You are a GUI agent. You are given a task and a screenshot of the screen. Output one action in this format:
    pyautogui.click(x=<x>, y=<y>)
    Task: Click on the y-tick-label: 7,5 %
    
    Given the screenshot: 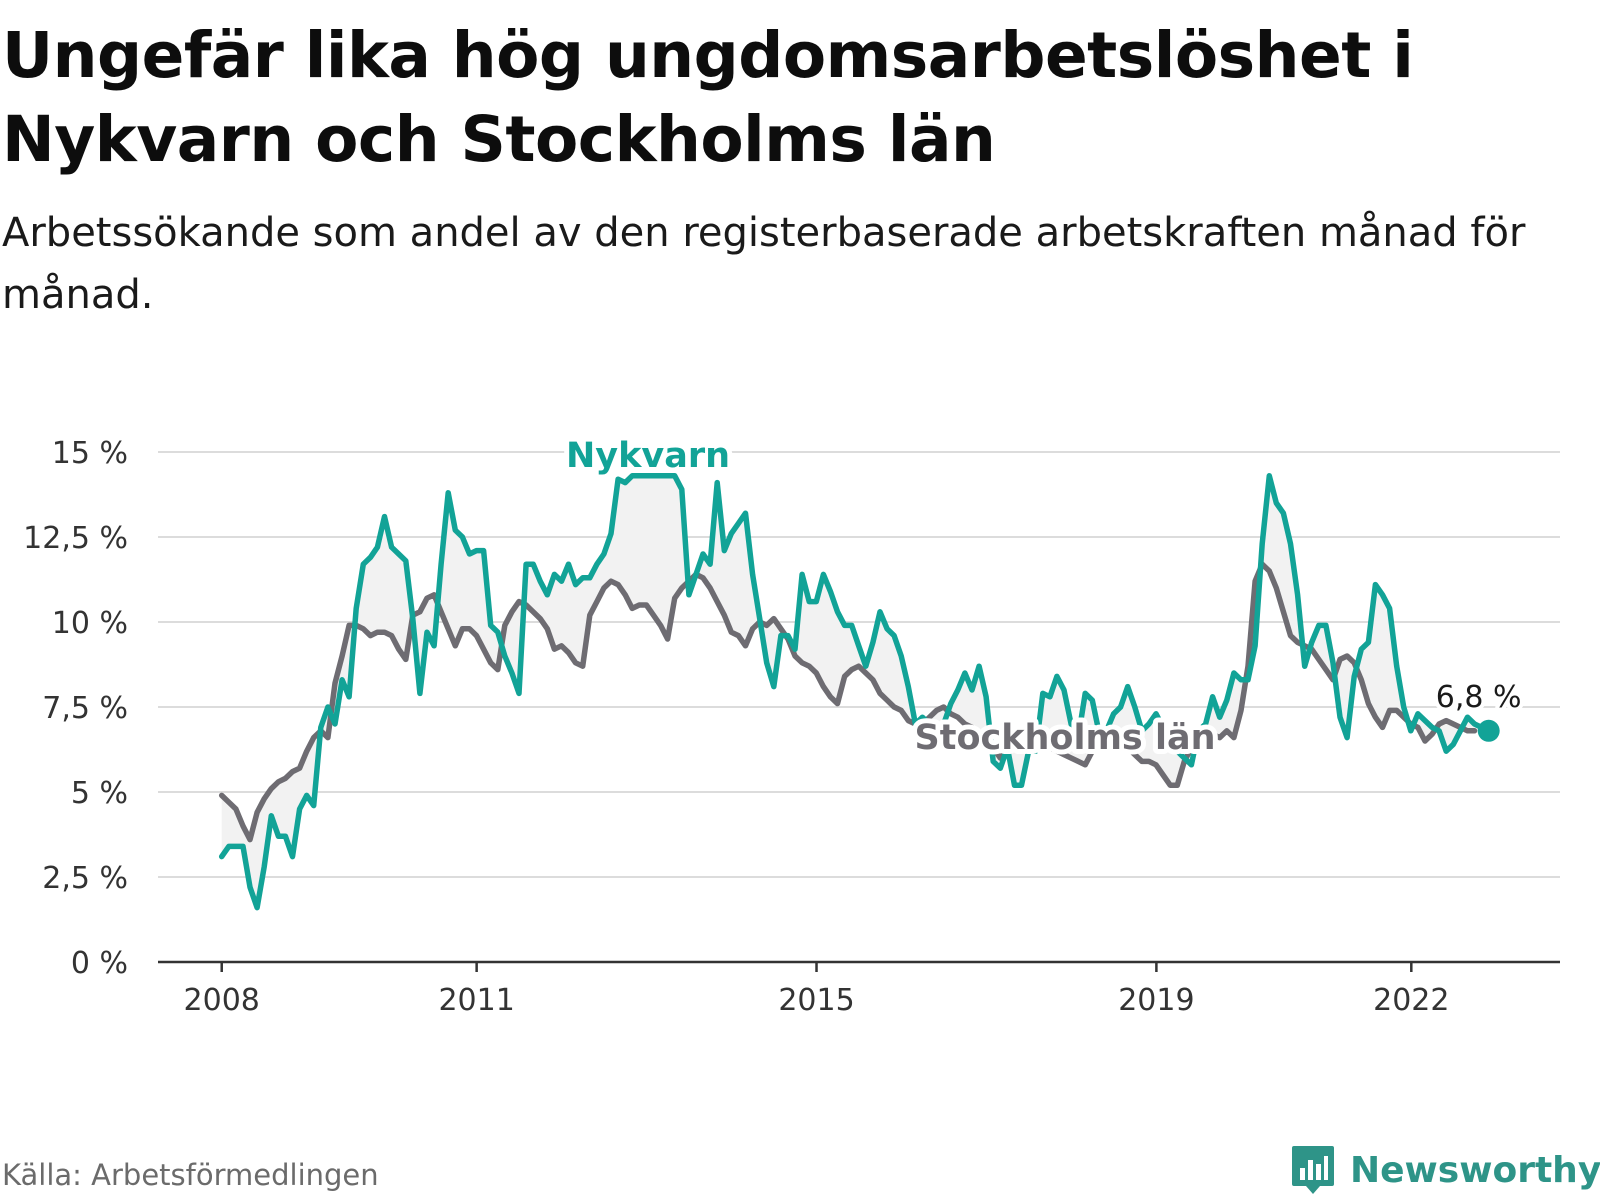 What is the action you would take?
    pyautogui.click(x=85, y=708)
    